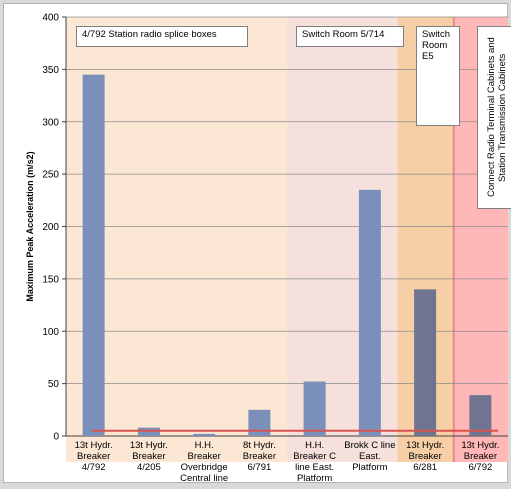  I want to click on y-tick-label-400: 400, so click(50, 18).